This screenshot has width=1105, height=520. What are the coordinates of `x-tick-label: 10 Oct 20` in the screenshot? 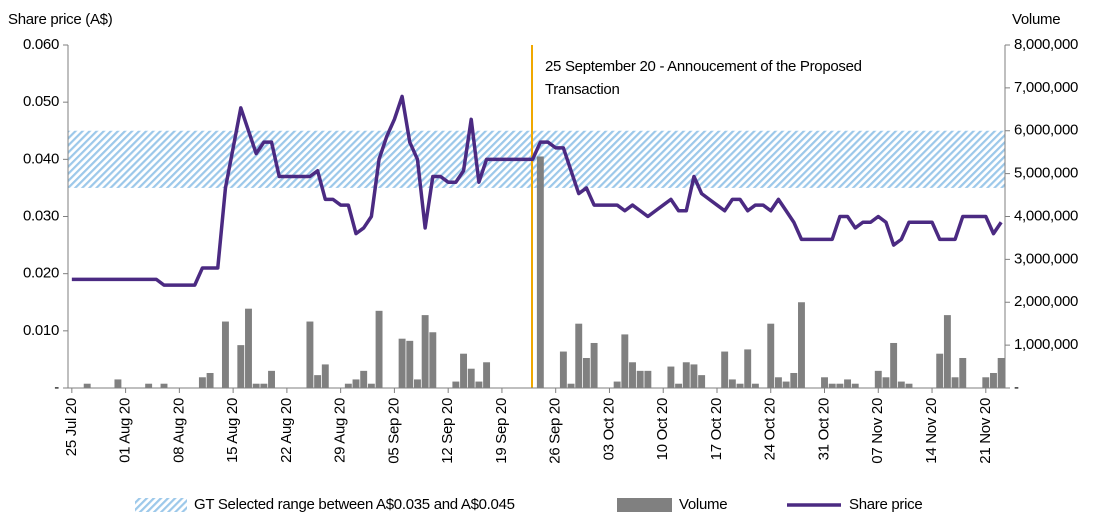 It's located at (662, 429).